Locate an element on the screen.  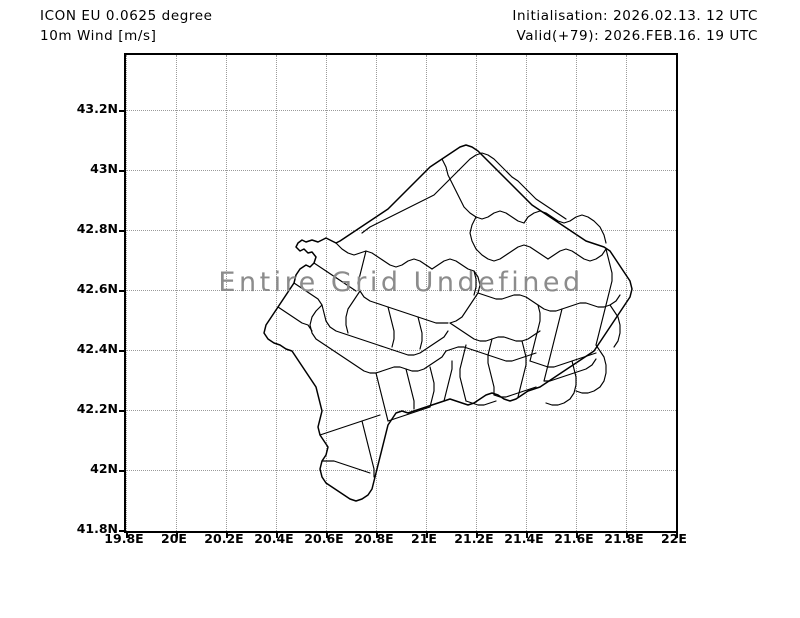
x-axis-label: 22E is located at coordinates (674, 538).